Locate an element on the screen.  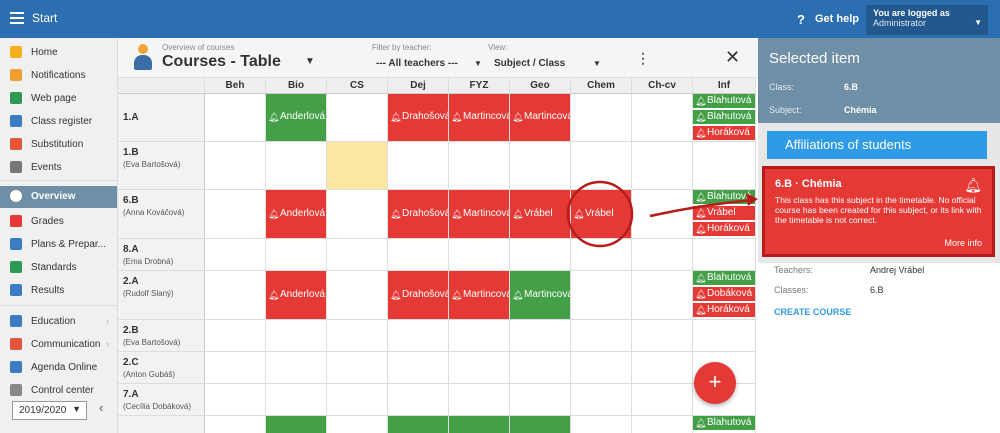
course-cell: 🔔︎ Blahutová is located at coordinates (724, 424).